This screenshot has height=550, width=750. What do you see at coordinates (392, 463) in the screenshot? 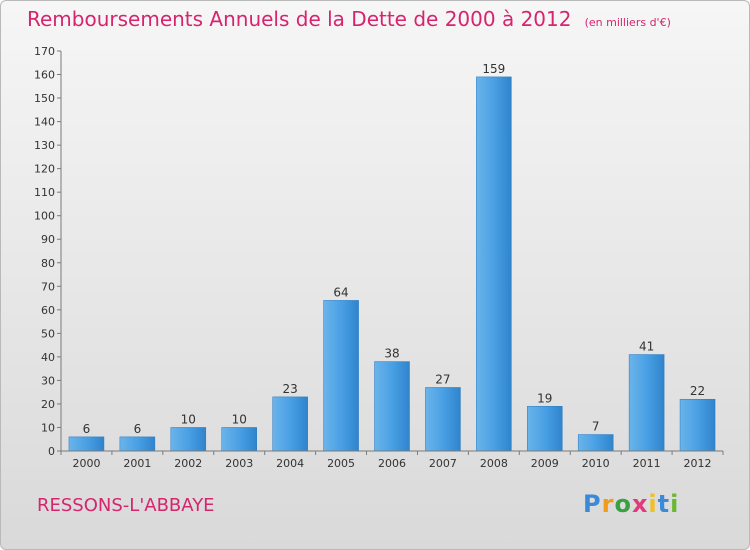
I see `x-tick-label: 2006` at bounding box center [392, 463].